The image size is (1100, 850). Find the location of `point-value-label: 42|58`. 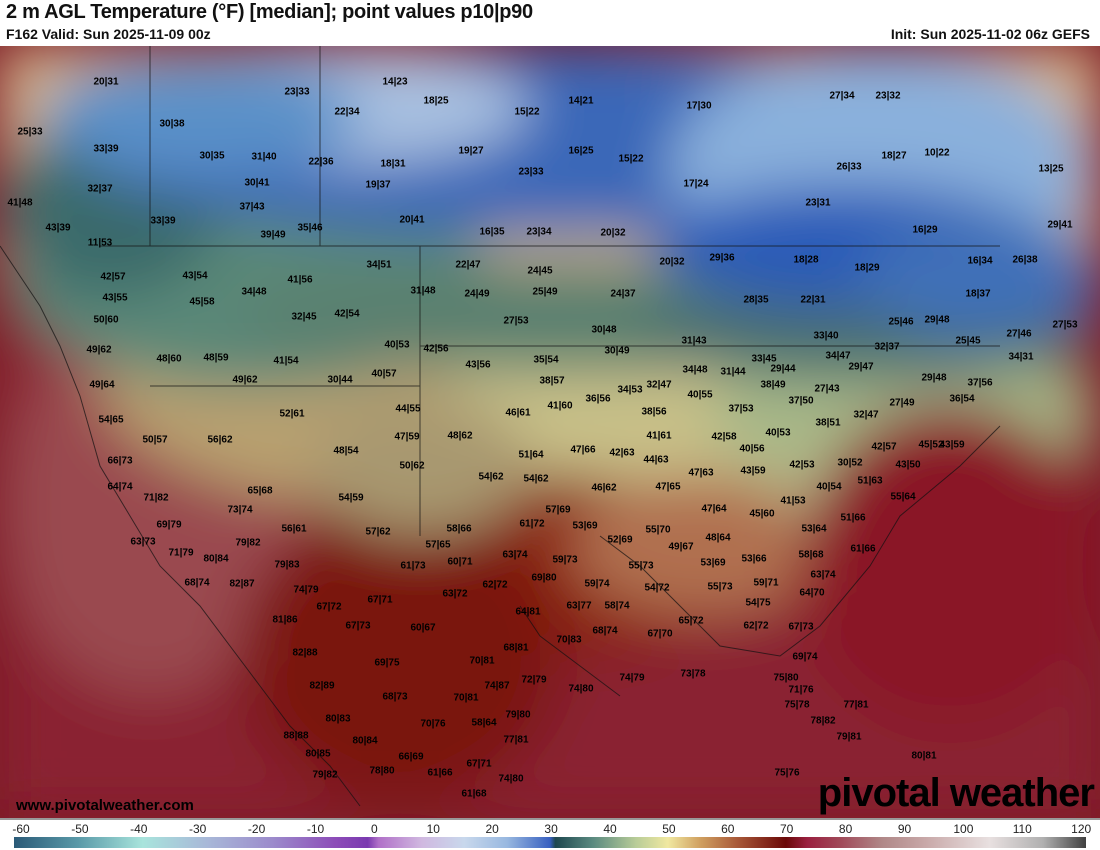

point-value-label: 42|58 is located at coordinates (724, 437).